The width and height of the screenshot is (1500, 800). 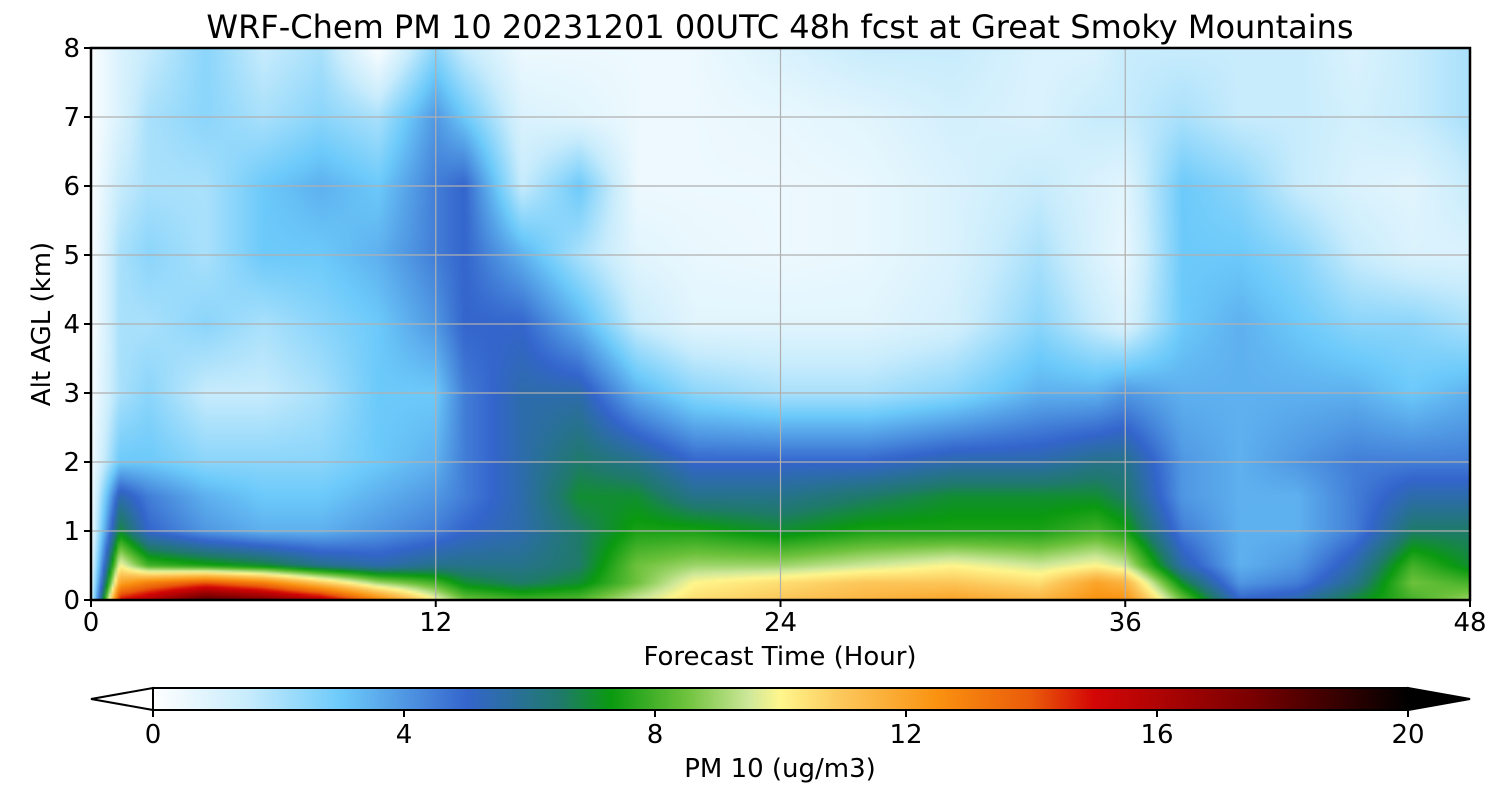 What do you see at coordinates (779, 657) in the screenshot?
I see `x-axis-label: Forecast Time (Hour)` at bounding box center [779, 657].